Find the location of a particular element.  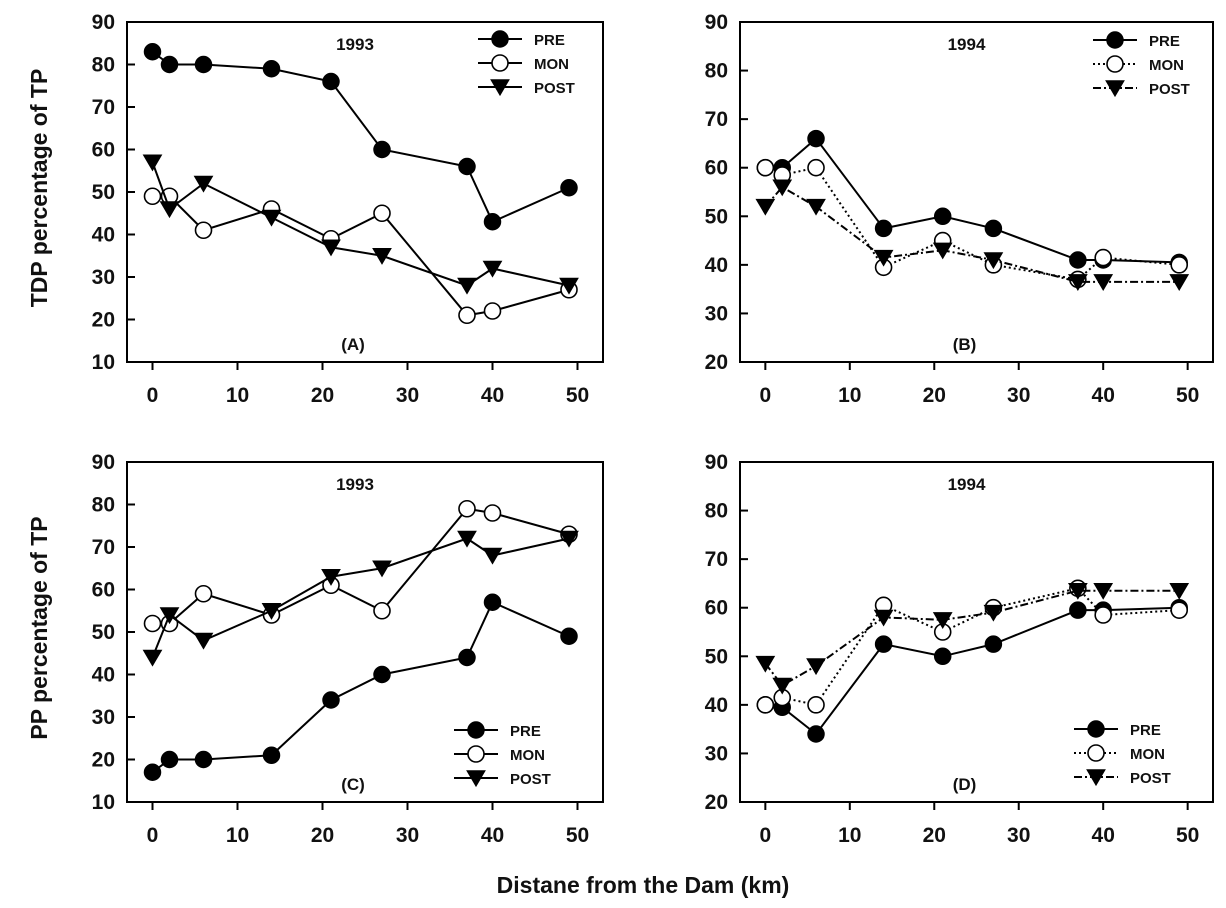

panel-a-legend-pre-label: PRE is located at coordinates (549, 40).